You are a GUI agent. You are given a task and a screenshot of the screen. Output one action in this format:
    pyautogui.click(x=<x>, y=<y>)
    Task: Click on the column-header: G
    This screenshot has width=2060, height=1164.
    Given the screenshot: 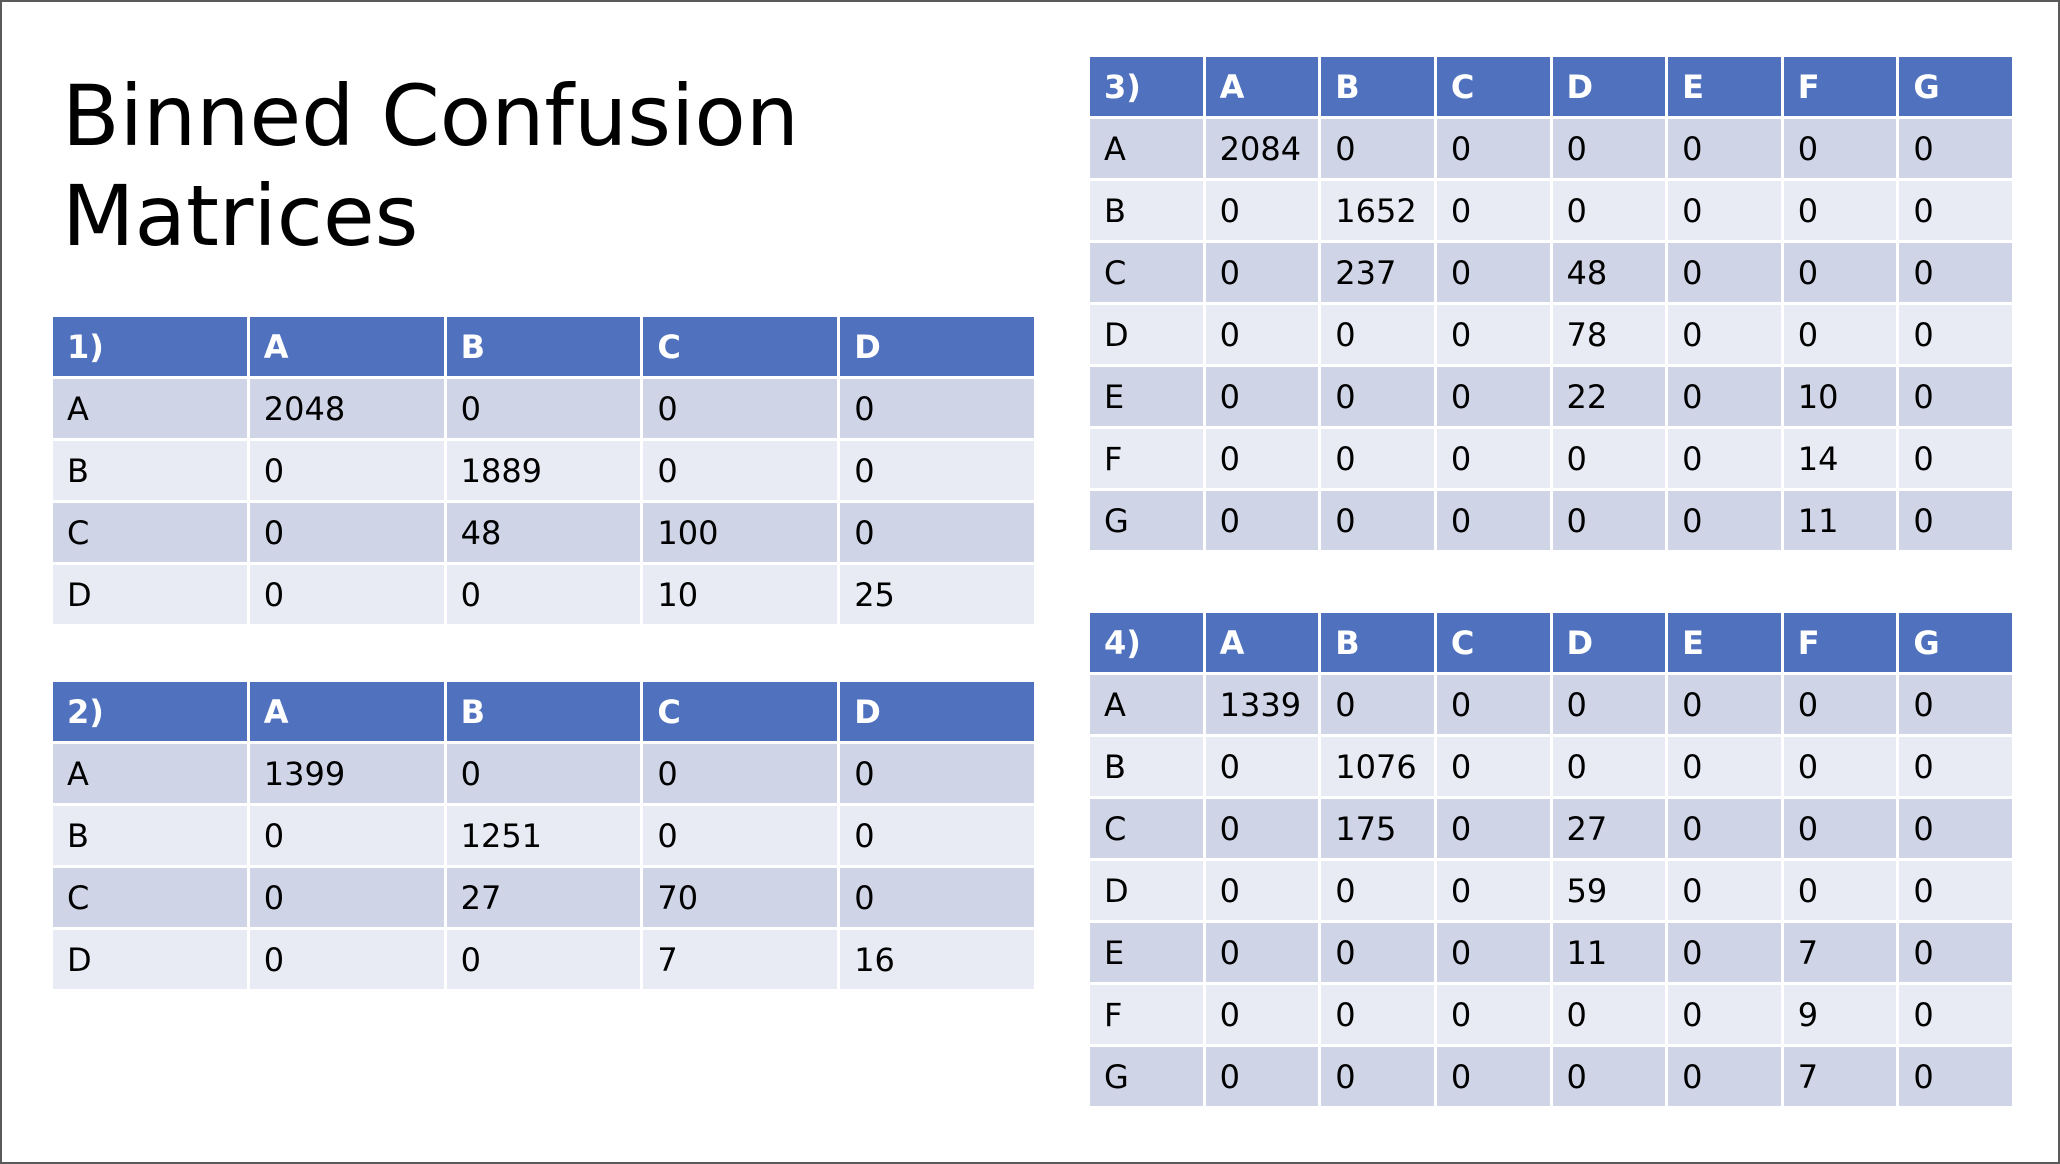 What is the action you would take?
    pyautogui.click(x=1955, y=642)
    